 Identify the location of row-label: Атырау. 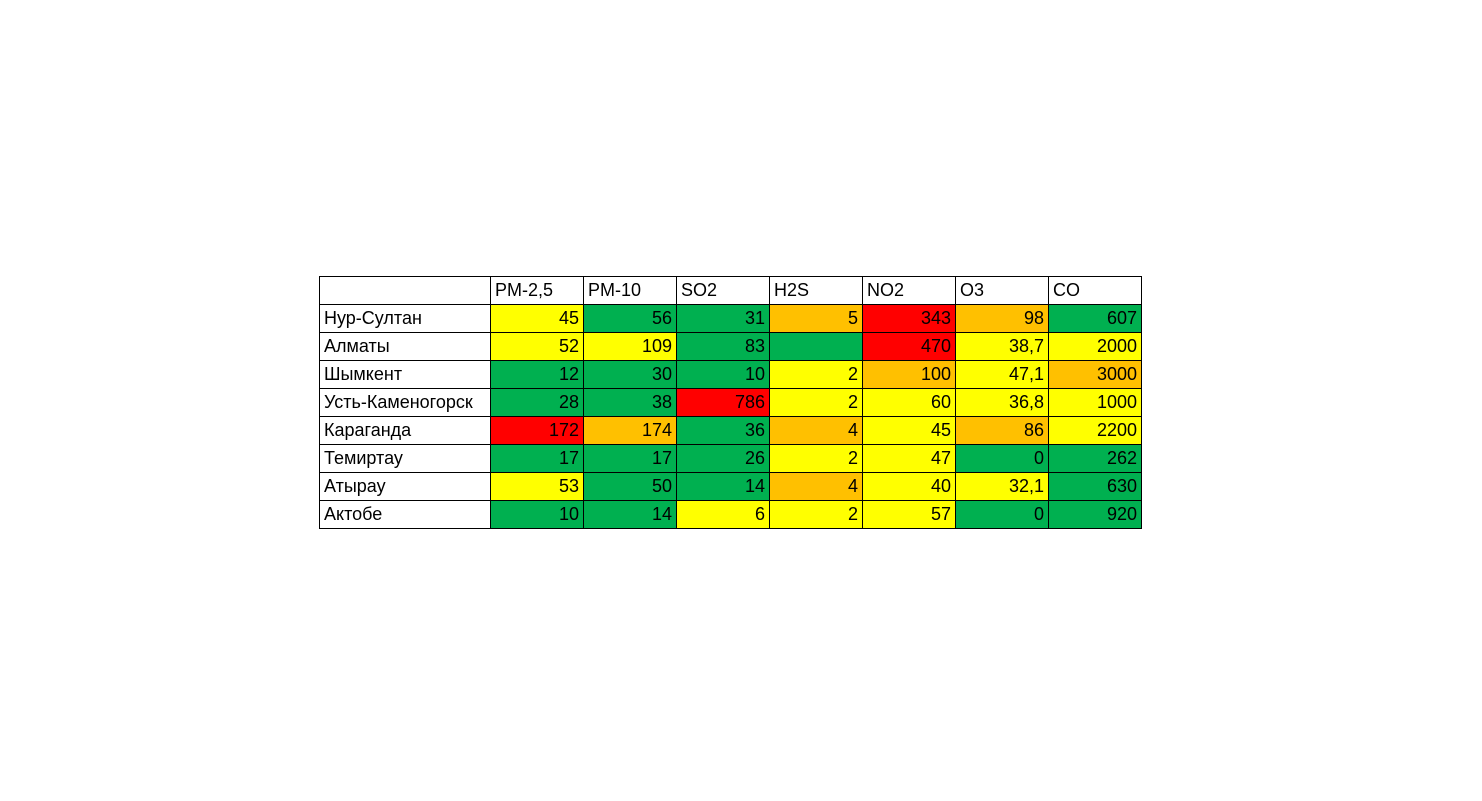
(405, 486).